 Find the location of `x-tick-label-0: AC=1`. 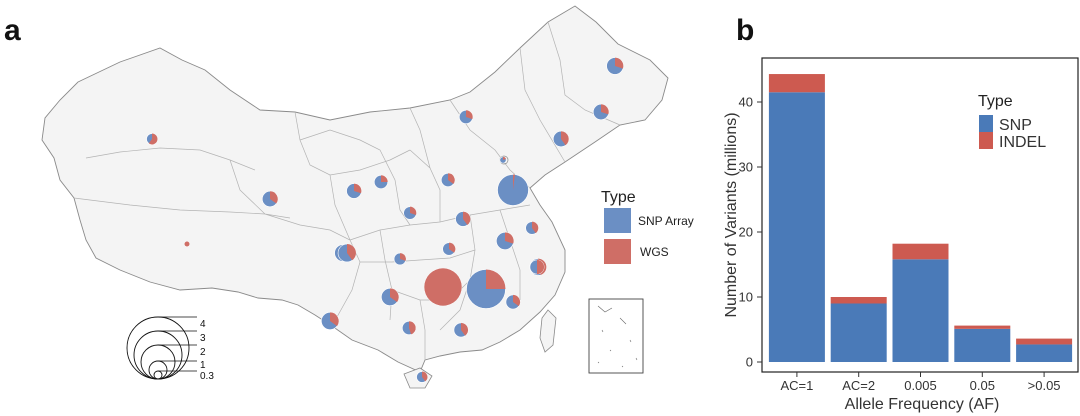

x-tick-label-0: AC=1 is located at coordinates (796, 385).